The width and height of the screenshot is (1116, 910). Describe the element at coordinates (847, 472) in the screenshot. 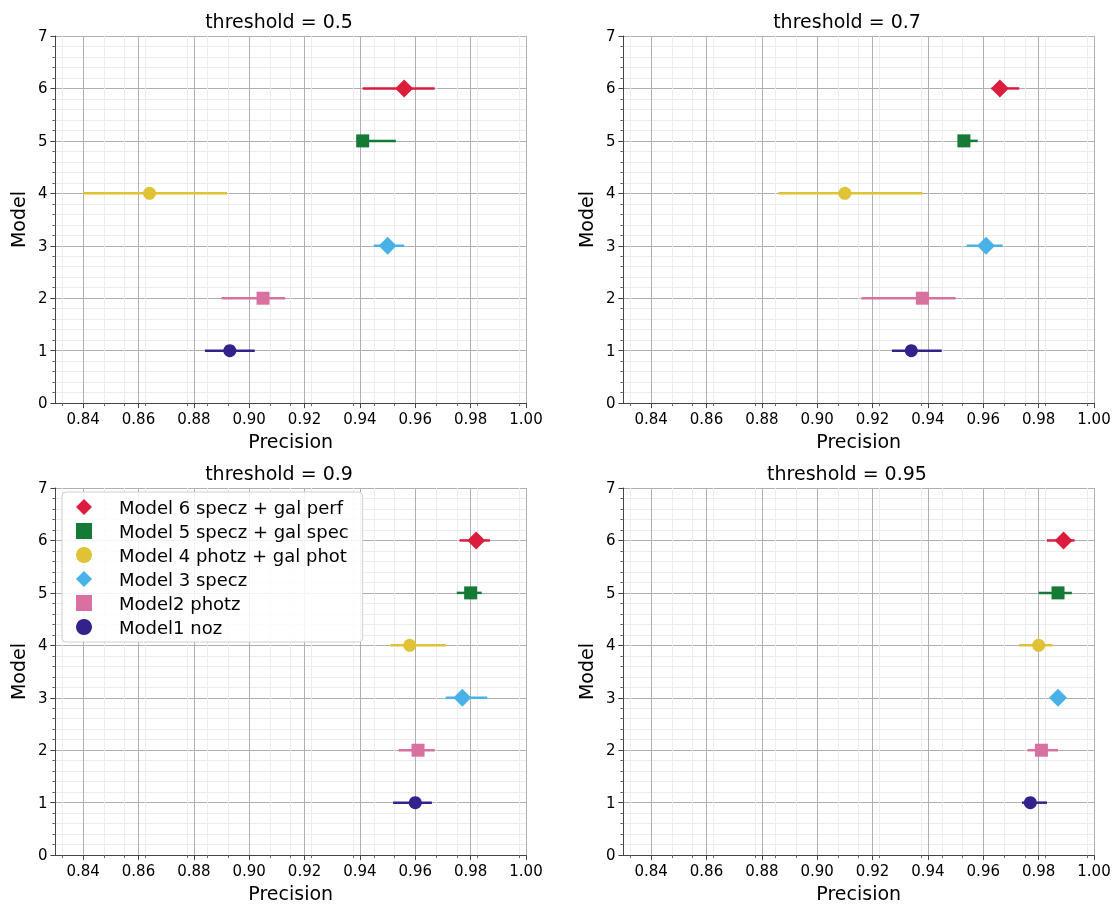

I see `chart-title: threshold = 0.95` at that location.